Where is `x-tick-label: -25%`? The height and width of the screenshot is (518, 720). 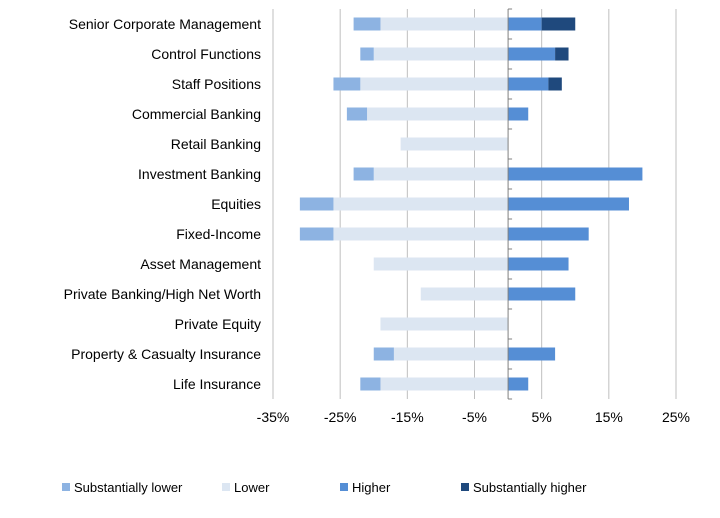
x-tick-label: -25% is located at coordinates (340, 417).